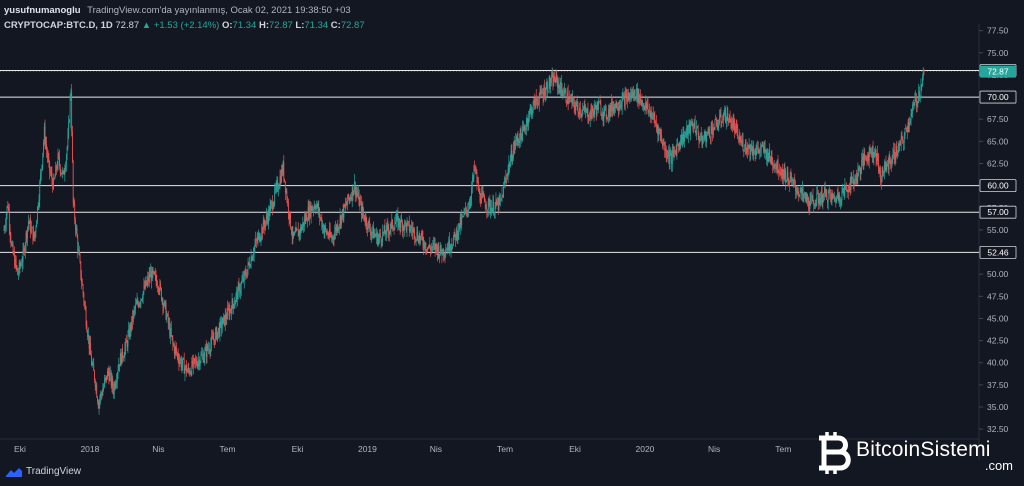 Image resolution: width=1024 pixels, height=486 pixels. I want to click on watermark-suffix: .com, so click(998, 465).